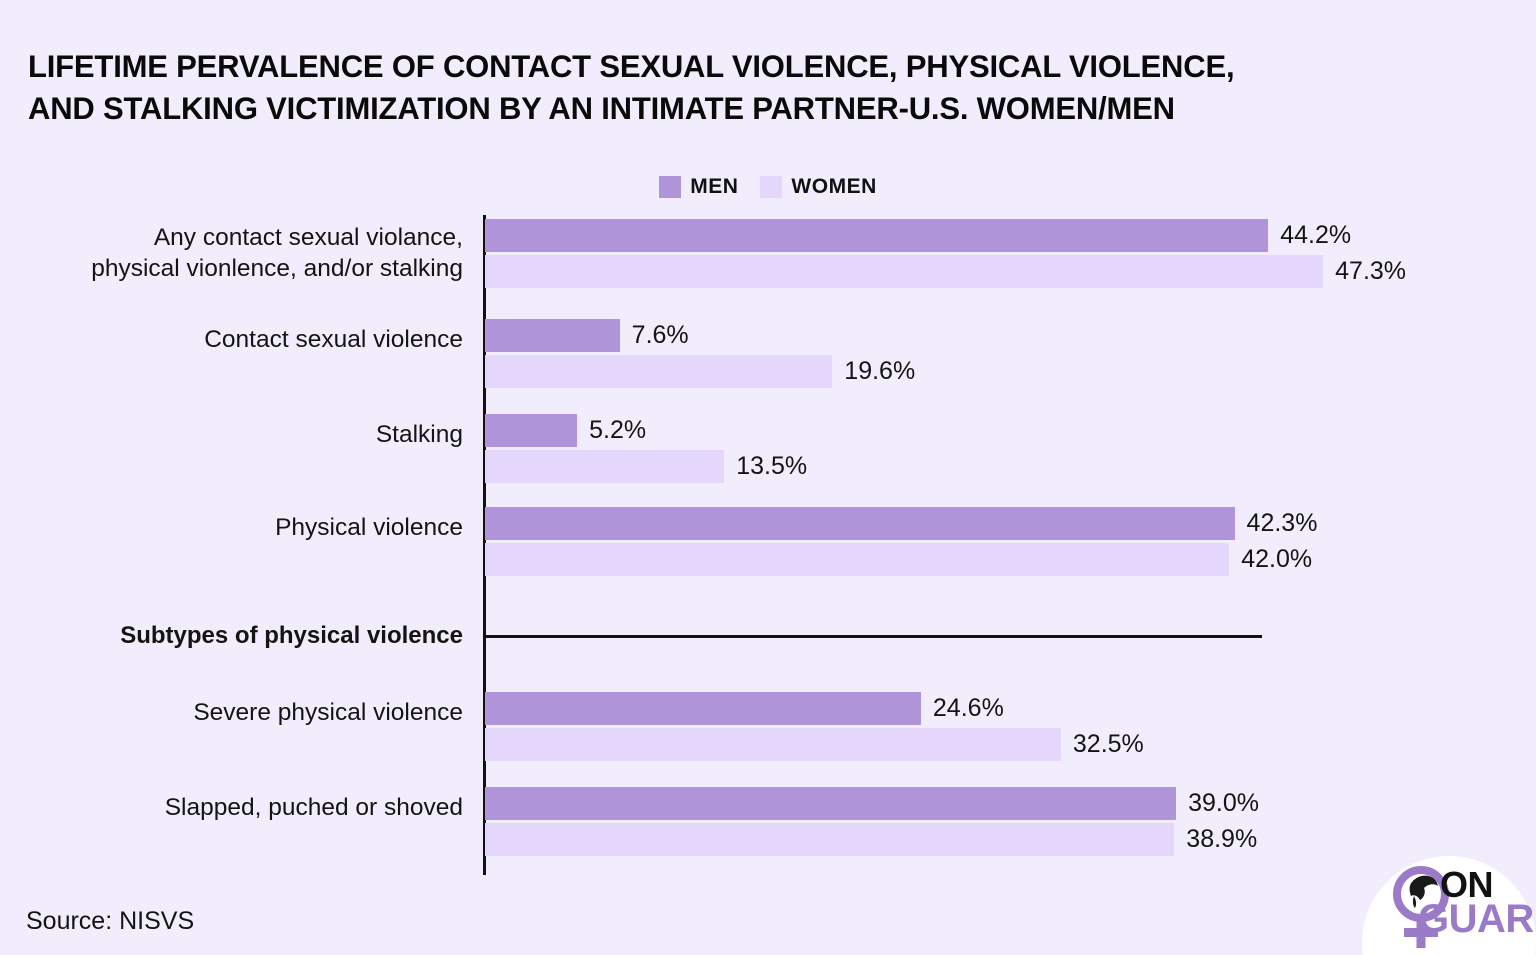 The height and width of the screenshot is (955, 1536). I want to click on legend-label-women: WOMEN, so click(834, 186).